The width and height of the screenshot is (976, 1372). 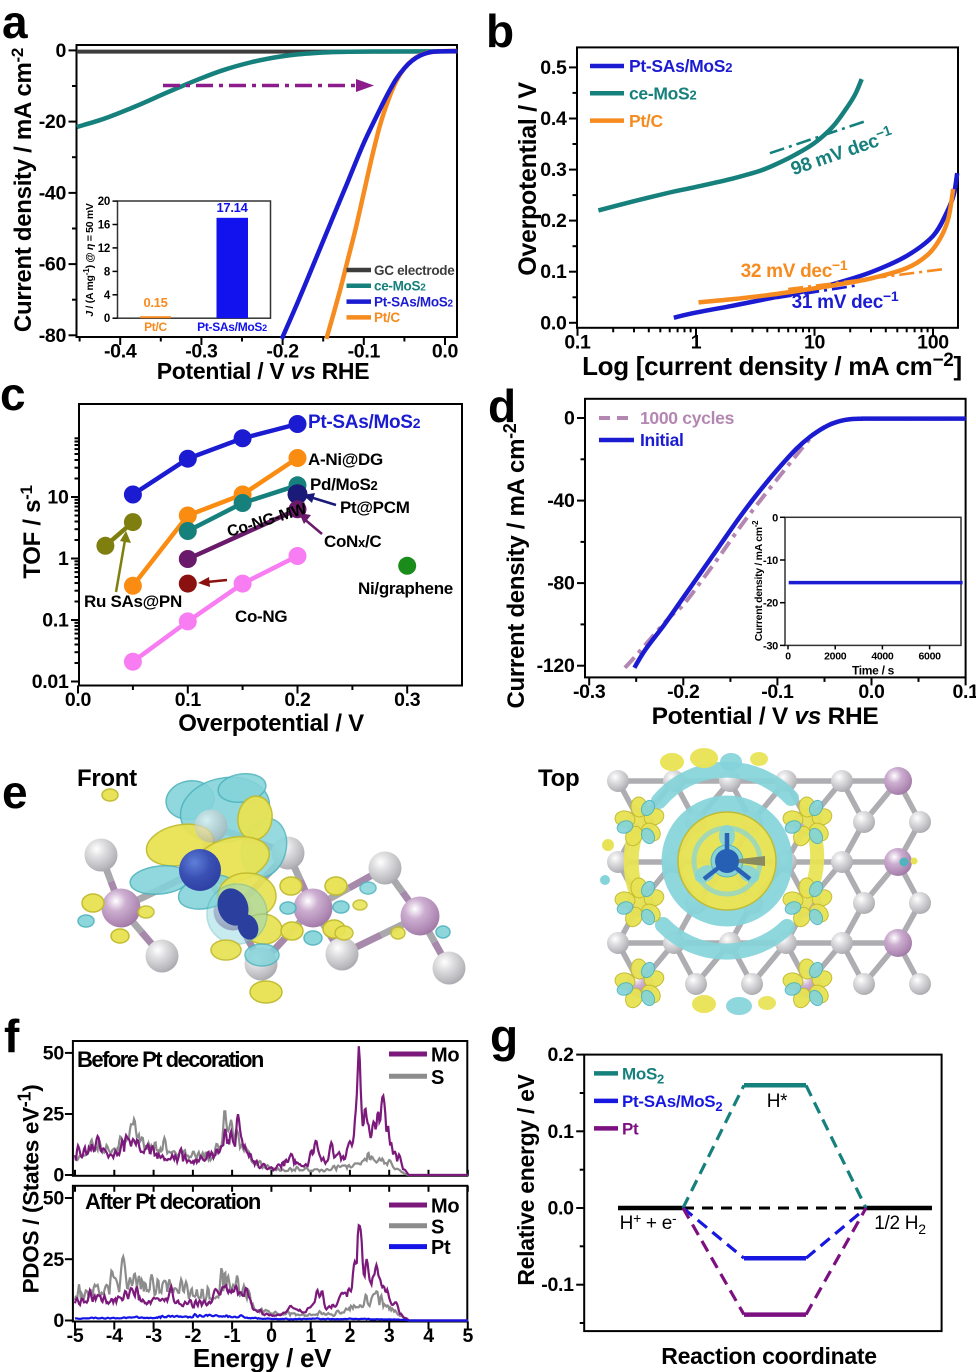 I want to click on svg-text: -5, so click(x=75, y=1336).